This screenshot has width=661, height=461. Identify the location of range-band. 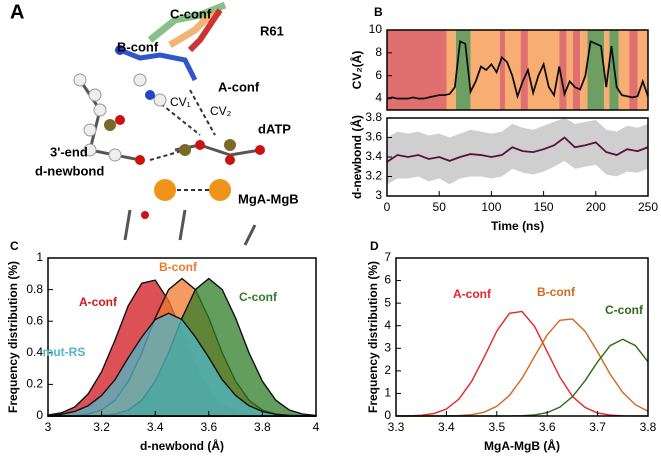
(517, 151).